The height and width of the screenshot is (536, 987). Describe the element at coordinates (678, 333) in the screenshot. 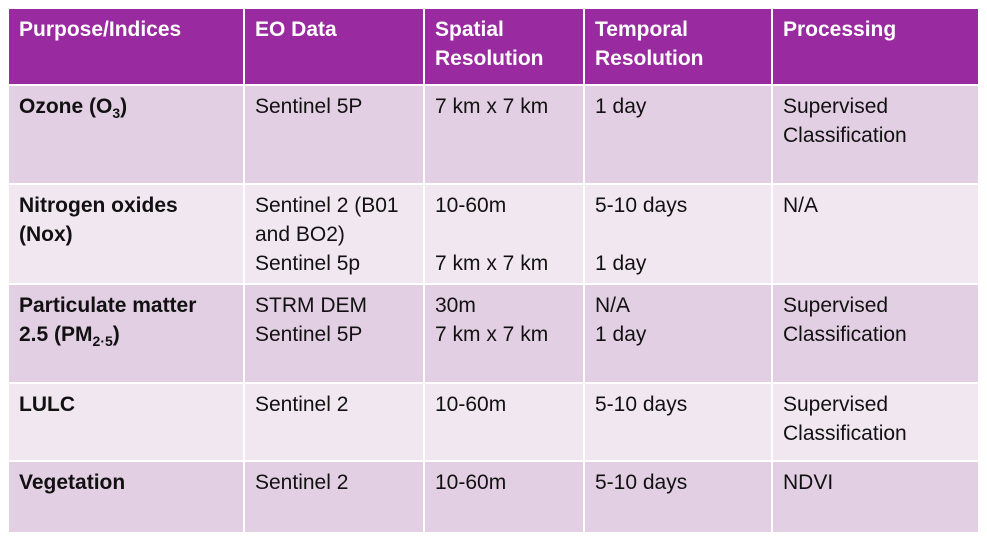

I see `cell-temporal: N/A 1 day` at that location.